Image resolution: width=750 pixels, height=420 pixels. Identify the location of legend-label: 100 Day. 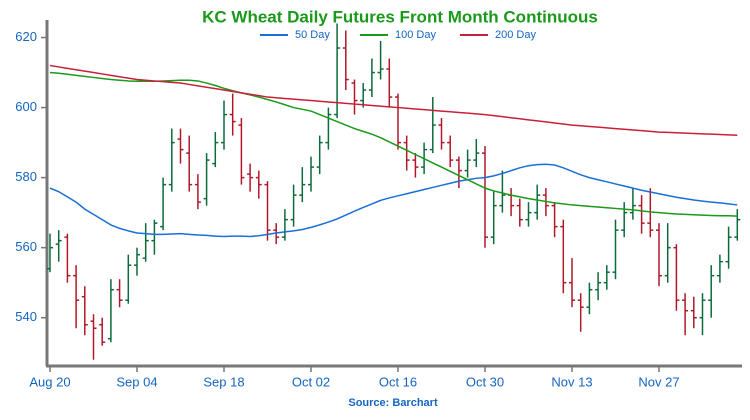
(415, 35).